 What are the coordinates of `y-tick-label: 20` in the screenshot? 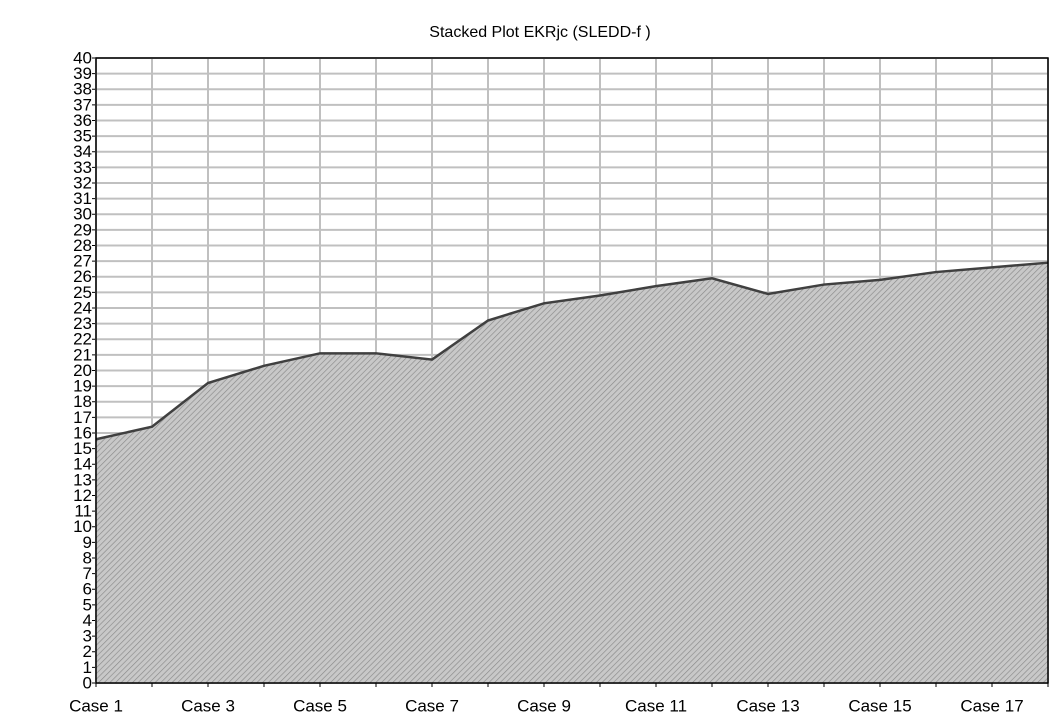 It's located at (82, 370).